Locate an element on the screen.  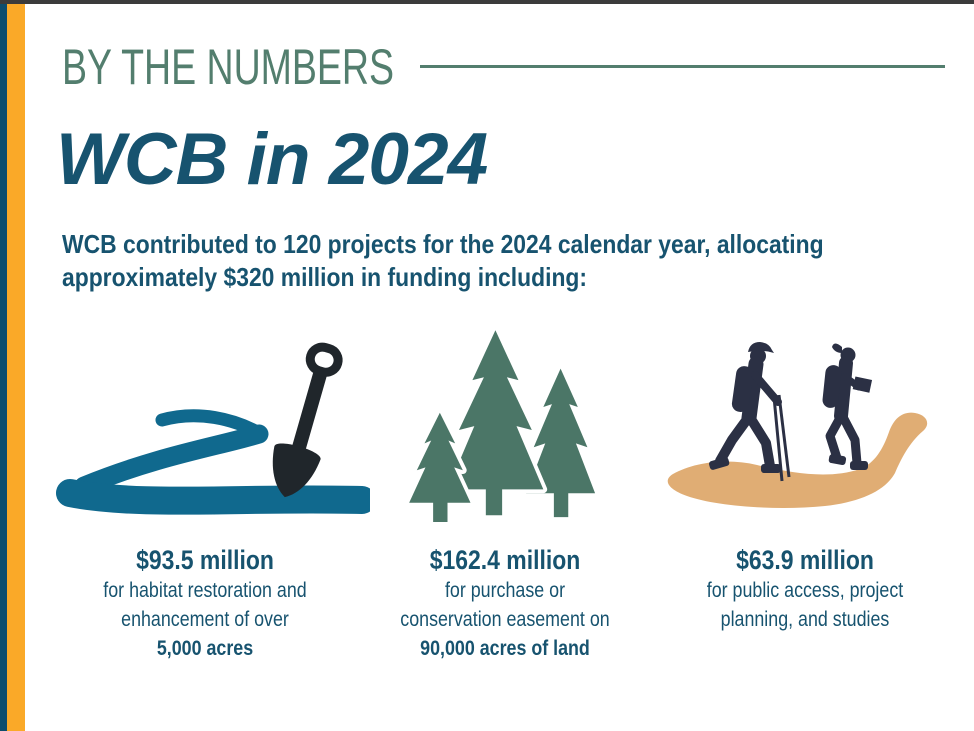
pine-trees-icon-svg is located at coordinates (500, 426).